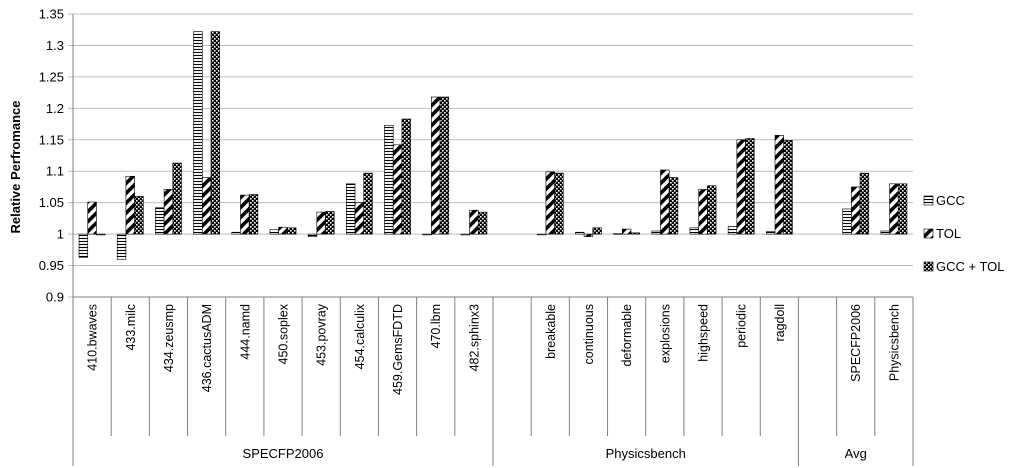 Image resolution: width=1028 pixels, height=468 pixels. I want to click on x-group-label: Physicsbench, so click(646, 453).